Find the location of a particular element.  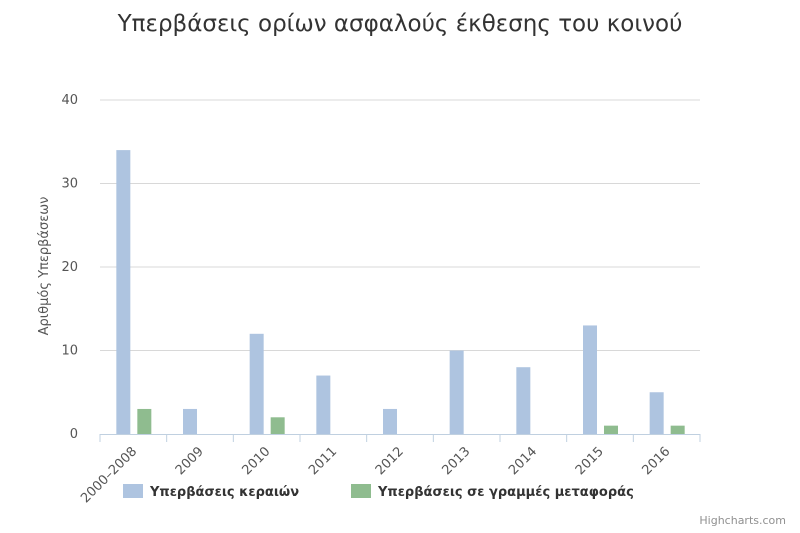

x-tick-label: 2015 is located at coordinates (590, 461).